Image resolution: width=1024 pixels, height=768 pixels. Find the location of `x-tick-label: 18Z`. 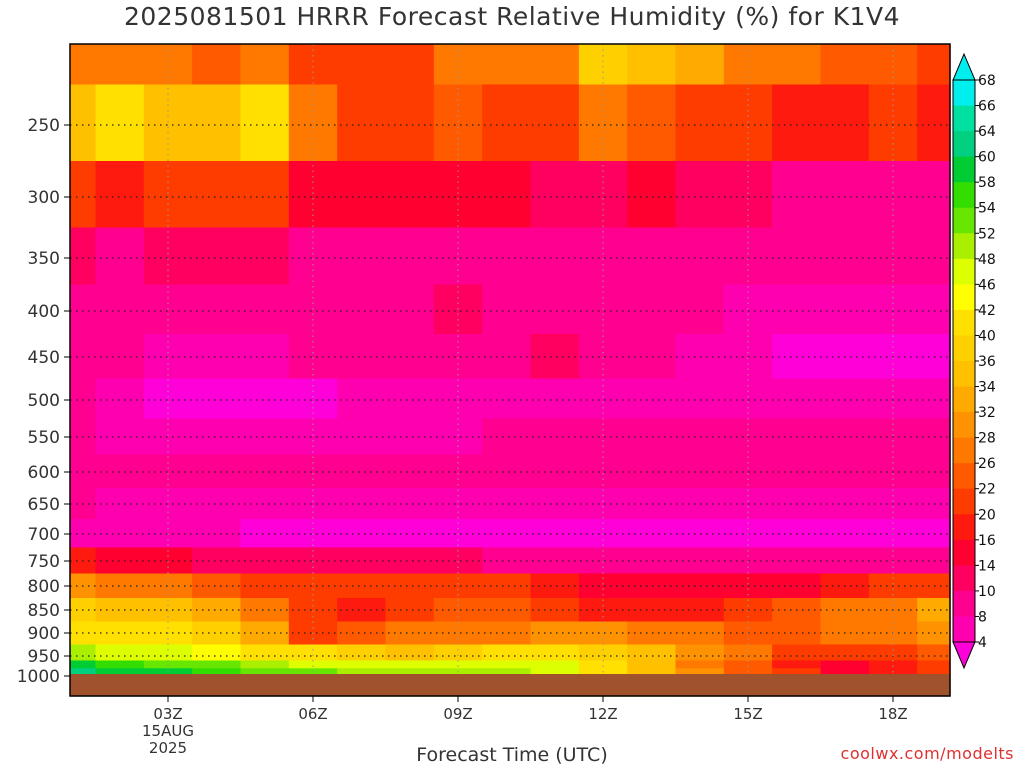

x-tick-label: 18Z is located at coordinates (892, 714).